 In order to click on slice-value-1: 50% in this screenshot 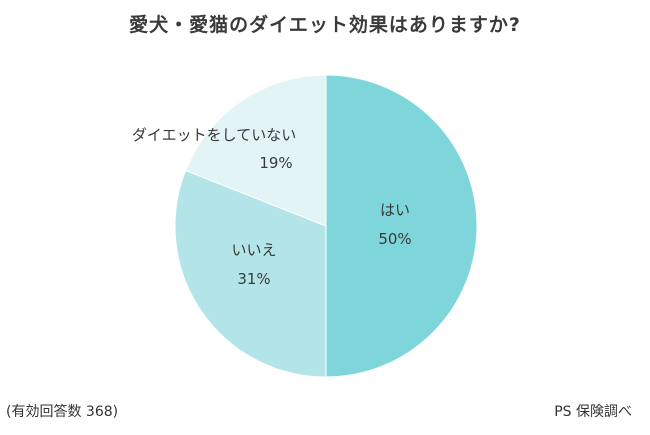, I will do `click(394, 239)`.